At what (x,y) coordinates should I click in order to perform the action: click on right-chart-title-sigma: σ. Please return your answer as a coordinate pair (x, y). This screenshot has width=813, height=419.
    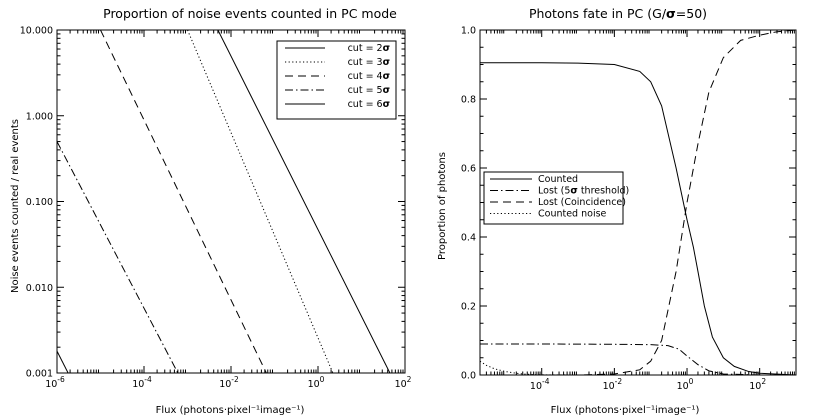
    Looking at the image, I should click on (671, 13).